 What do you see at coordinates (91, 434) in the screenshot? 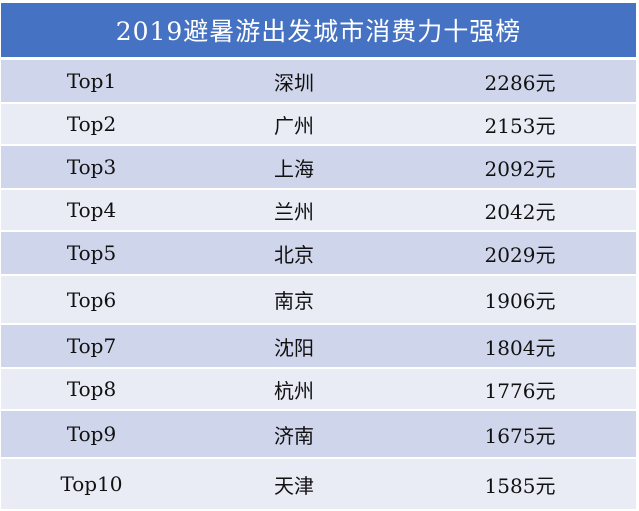
I see `rank-cell: Top9` at bounding box center [91, 434].